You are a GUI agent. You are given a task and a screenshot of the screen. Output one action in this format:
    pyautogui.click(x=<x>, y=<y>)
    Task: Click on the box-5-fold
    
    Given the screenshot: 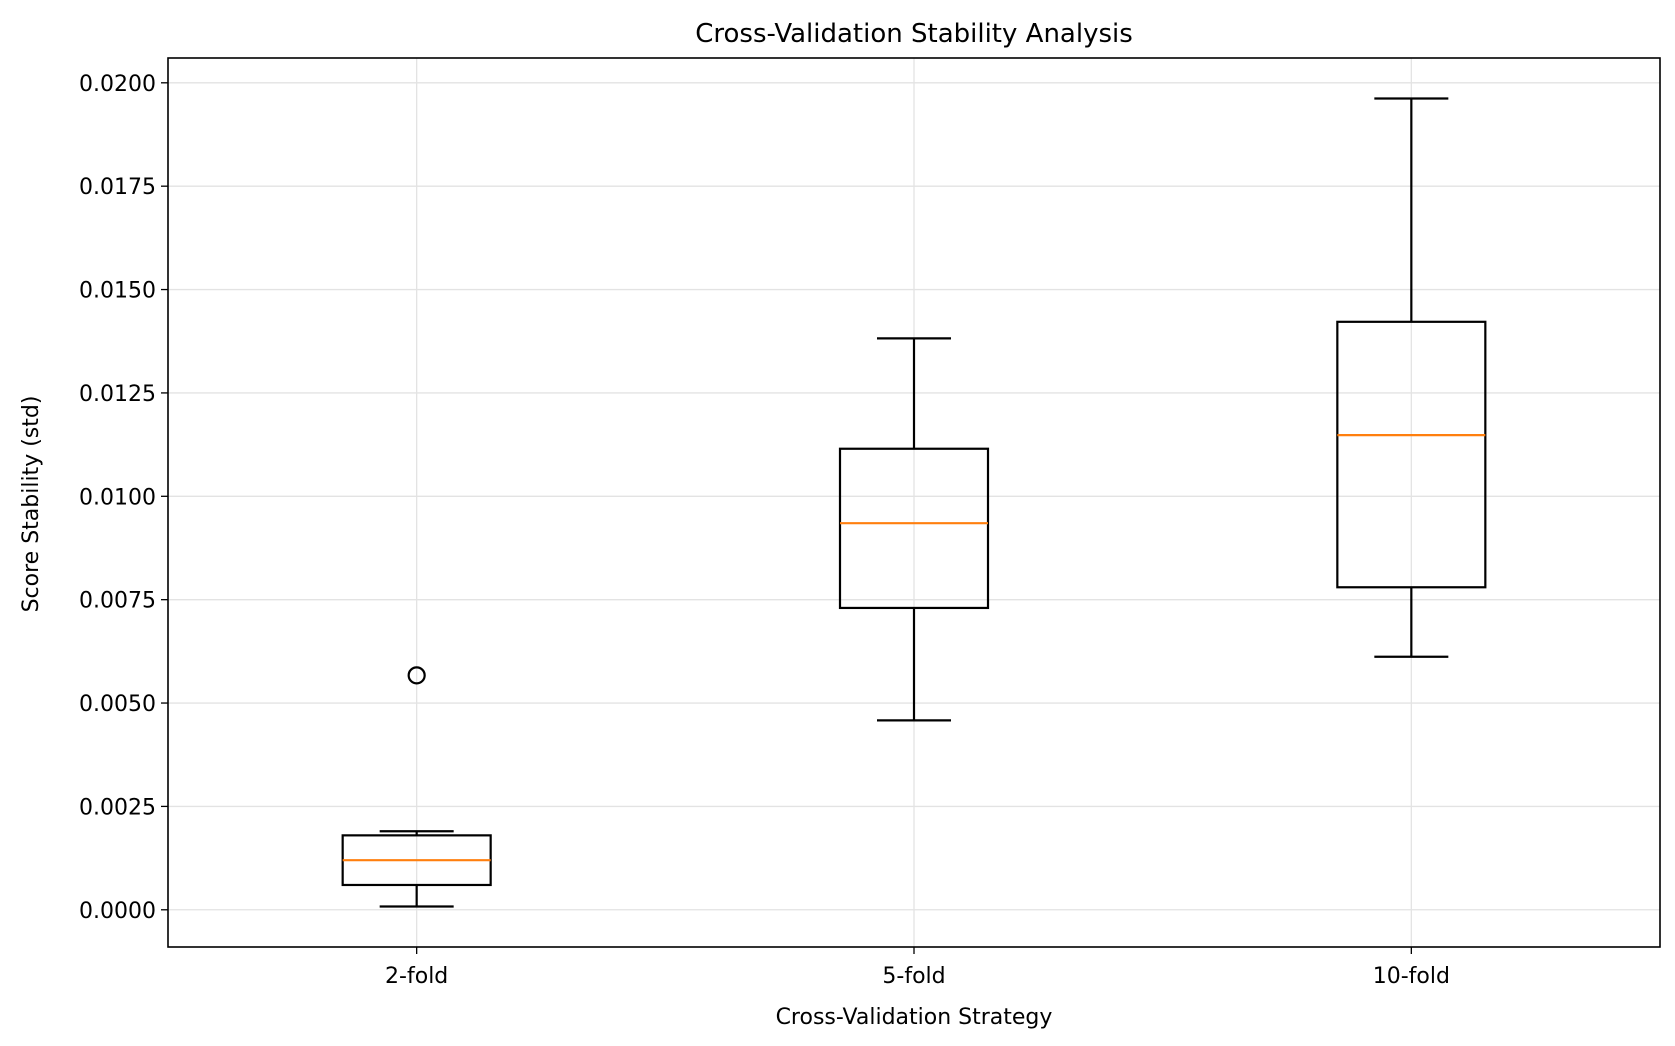 What is the action you would take?
    pyautogui.click(x=914, y=529)
    